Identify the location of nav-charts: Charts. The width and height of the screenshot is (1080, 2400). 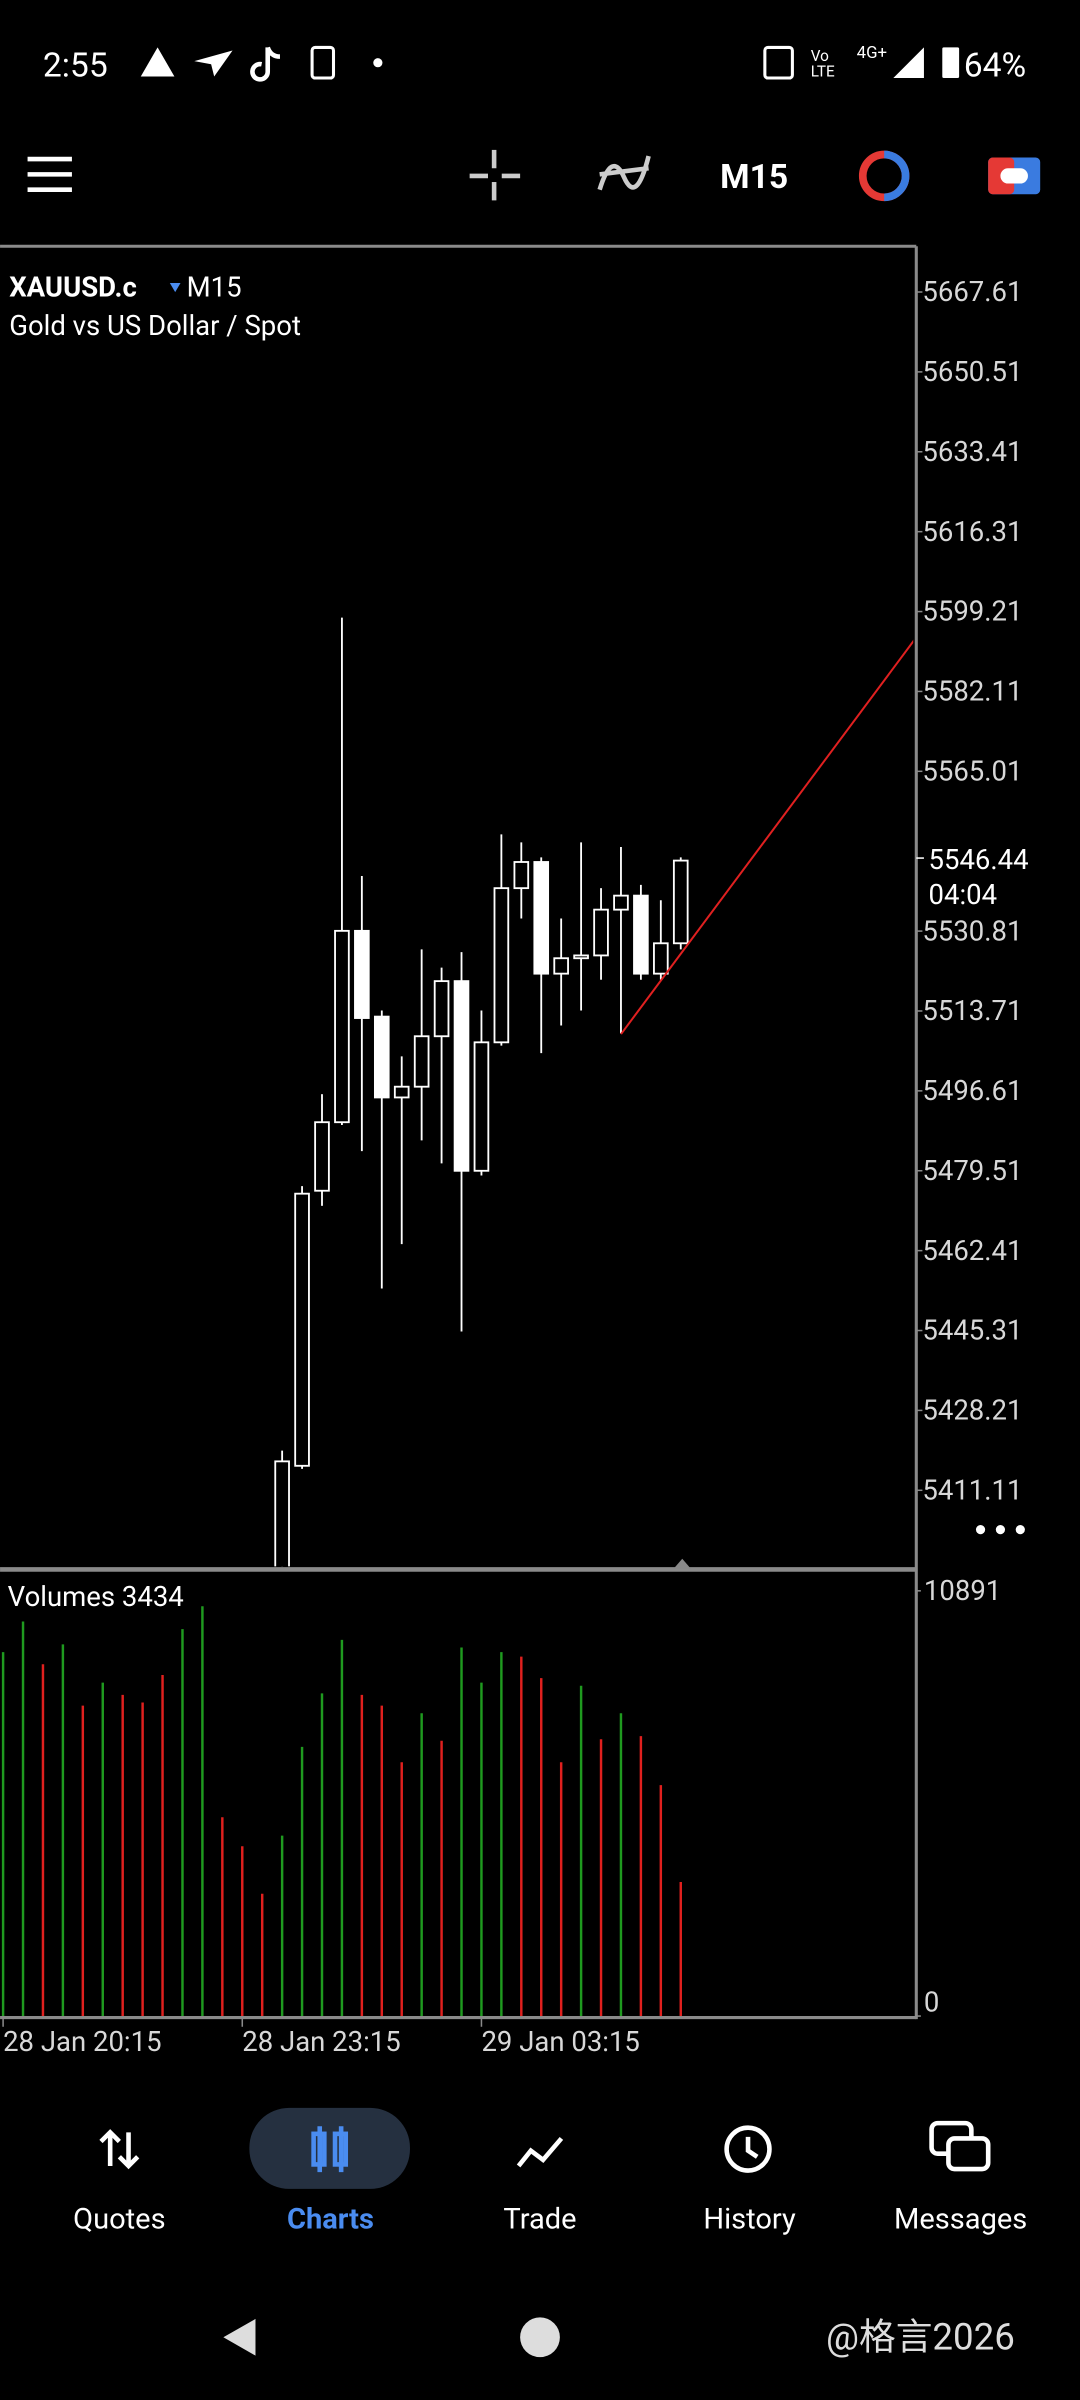
(330, 2220).